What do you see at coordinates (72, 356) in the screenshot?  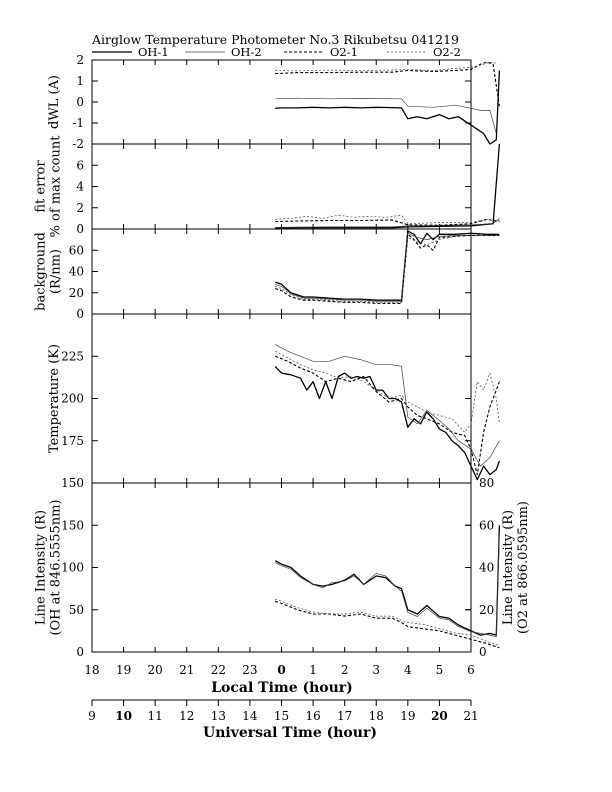 I see `ytick-label-temp: 225` at bounding box center [72, 356].